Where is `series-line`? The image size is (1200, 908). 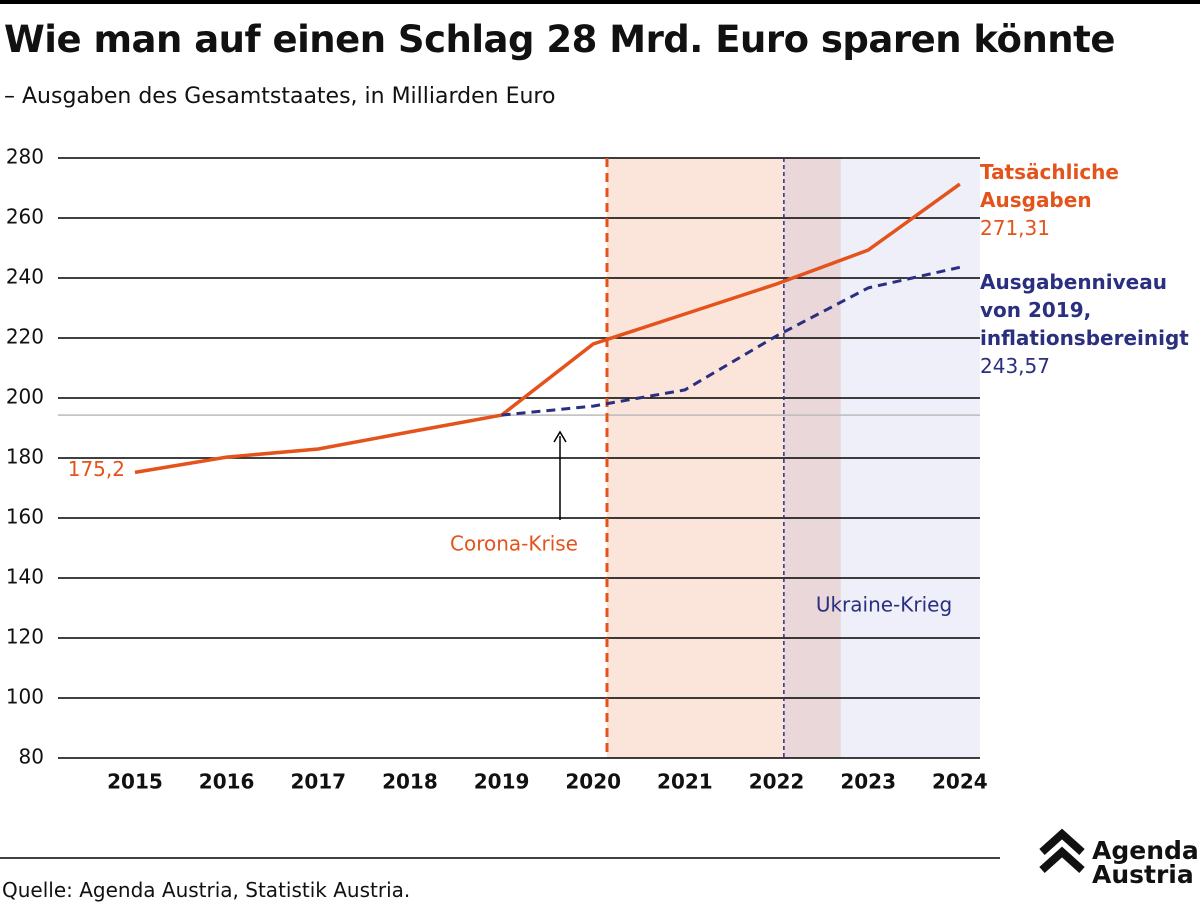 series-line is located at coordinates (731, 341).